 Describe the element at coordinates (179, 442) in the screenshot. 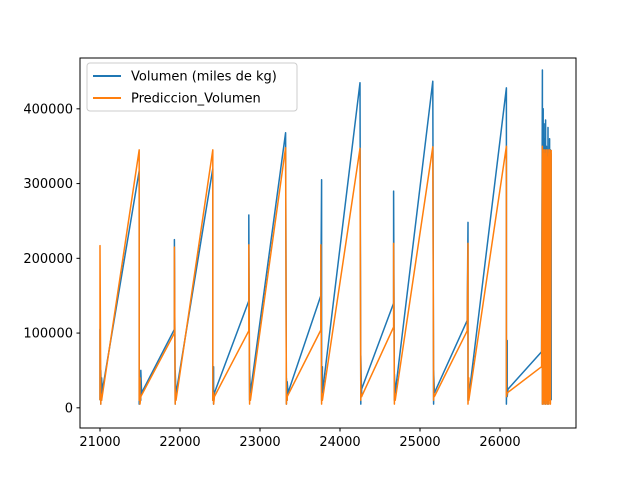

I see `x-tick-label: 22000` at that location.